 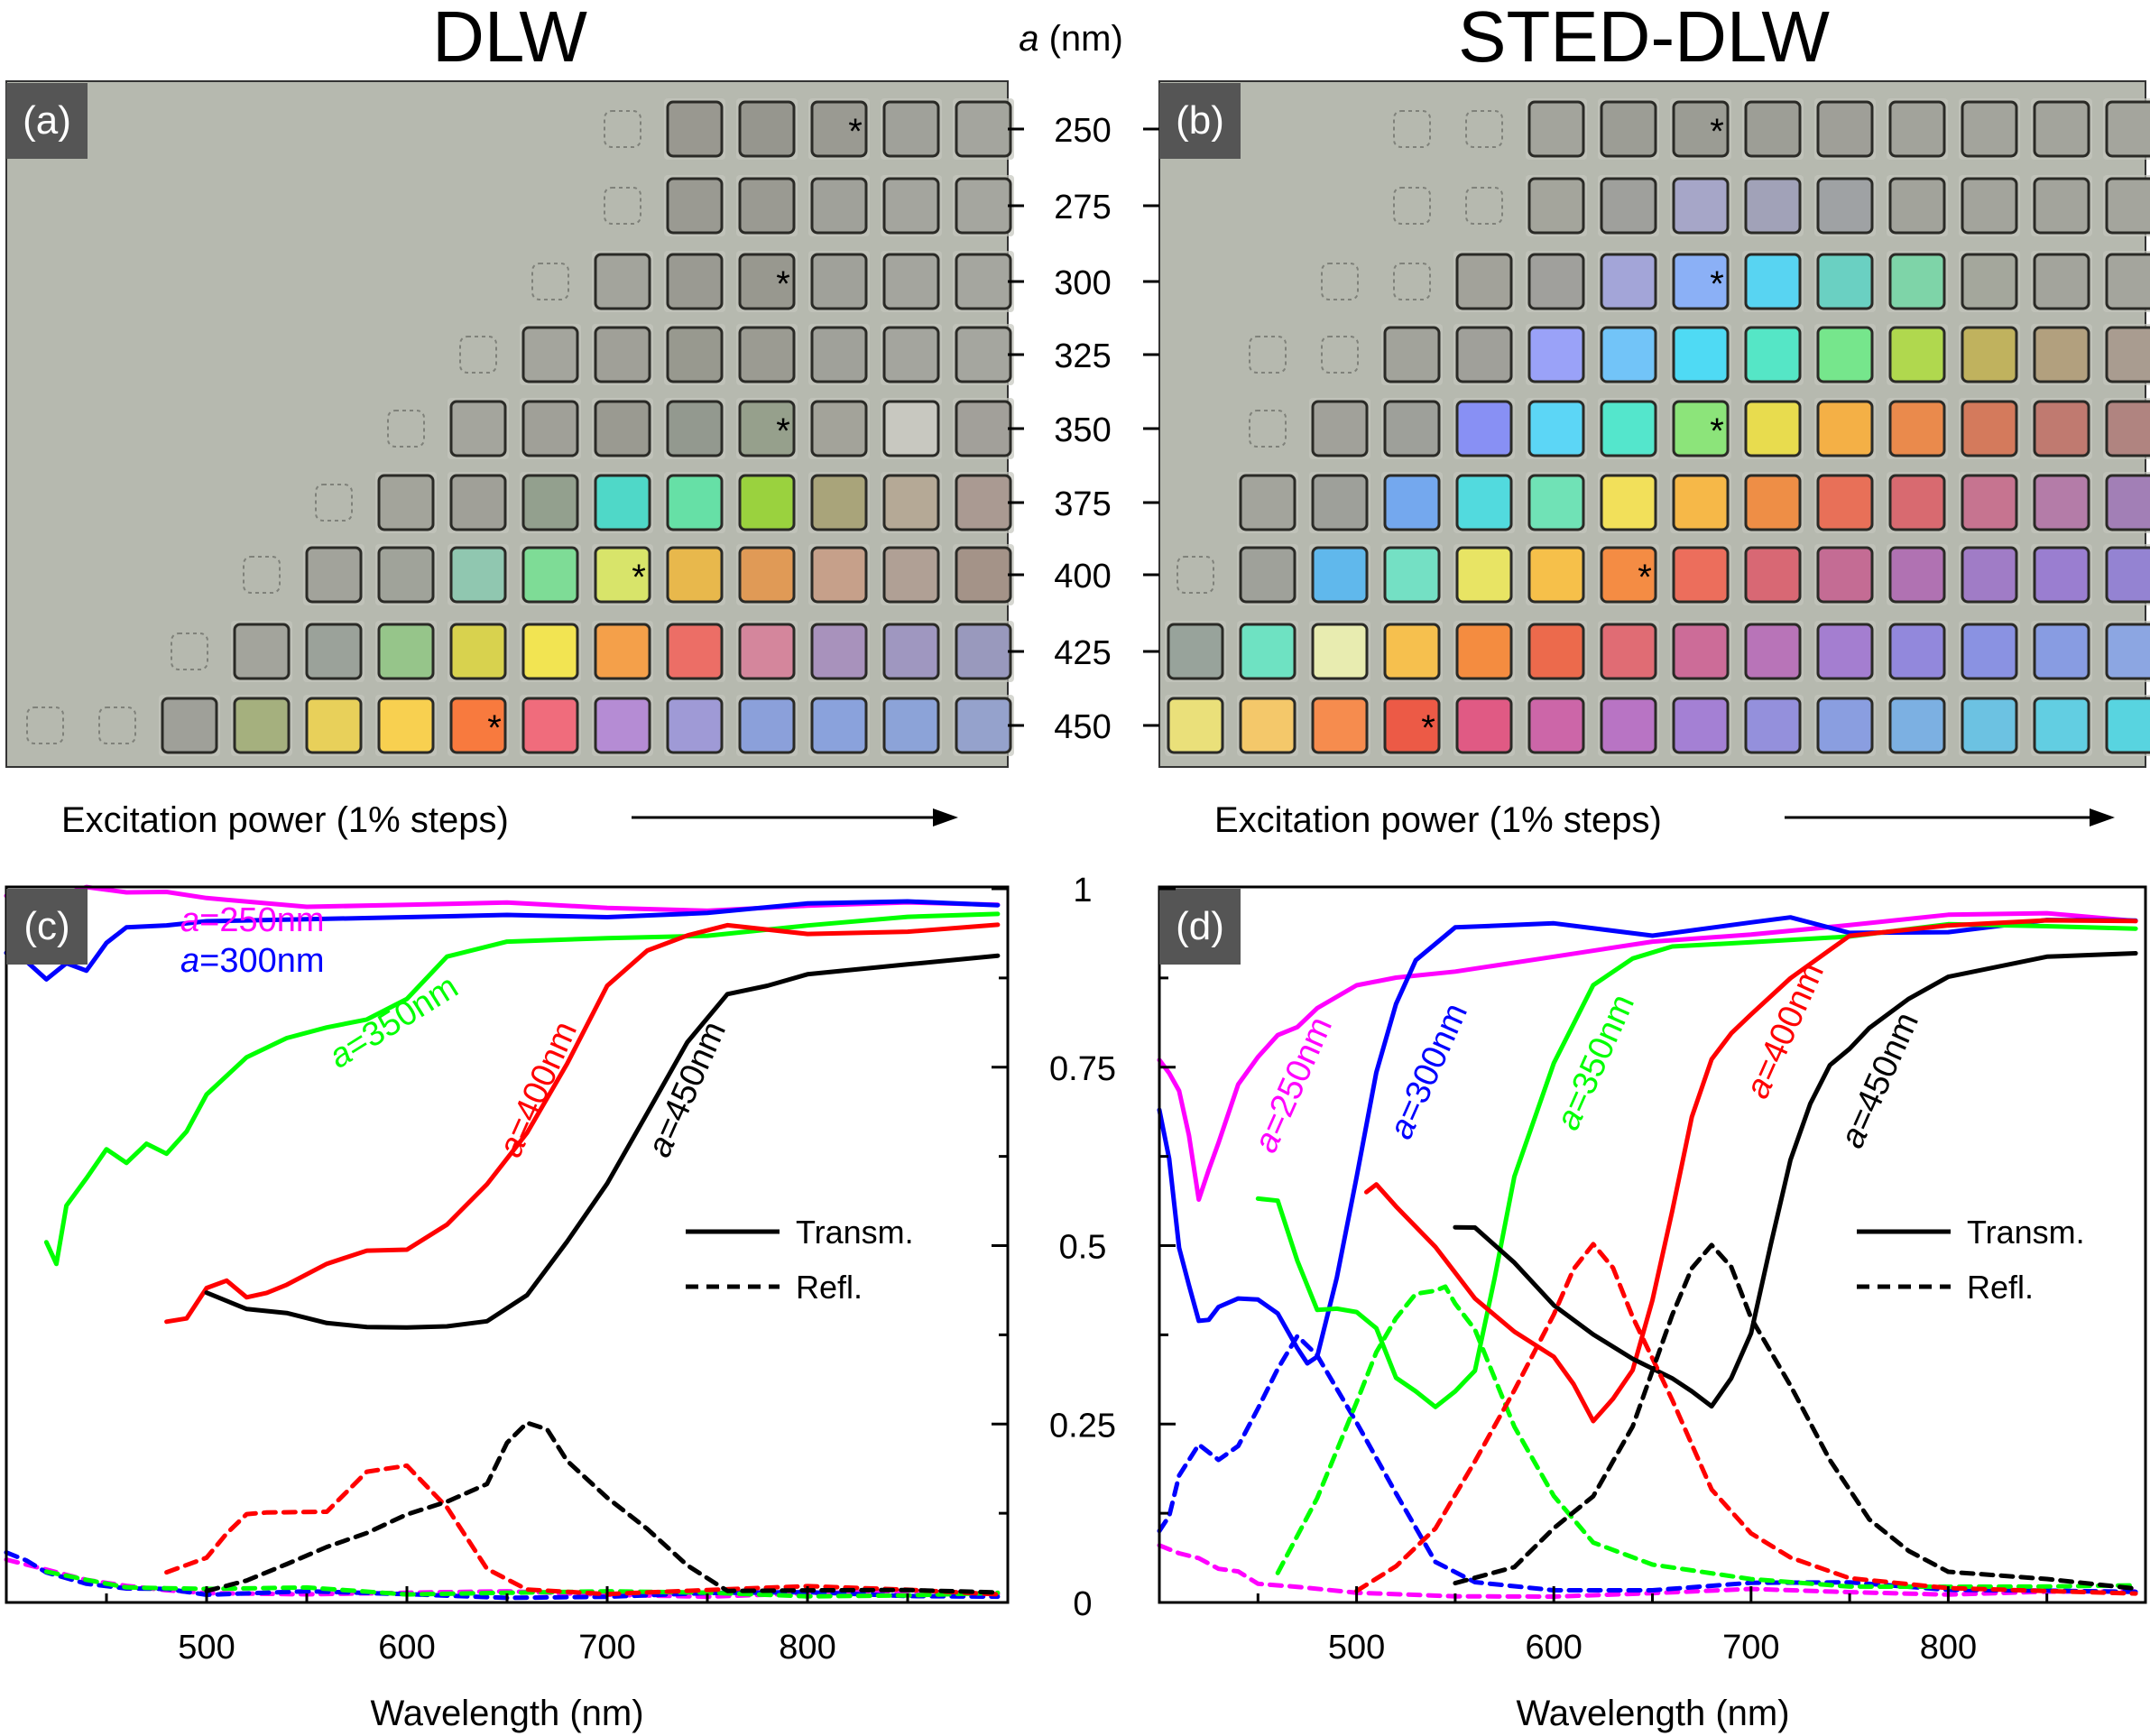 I want to click on plot-d-legend-solid: Transm., so click(x=2026, y=1233).